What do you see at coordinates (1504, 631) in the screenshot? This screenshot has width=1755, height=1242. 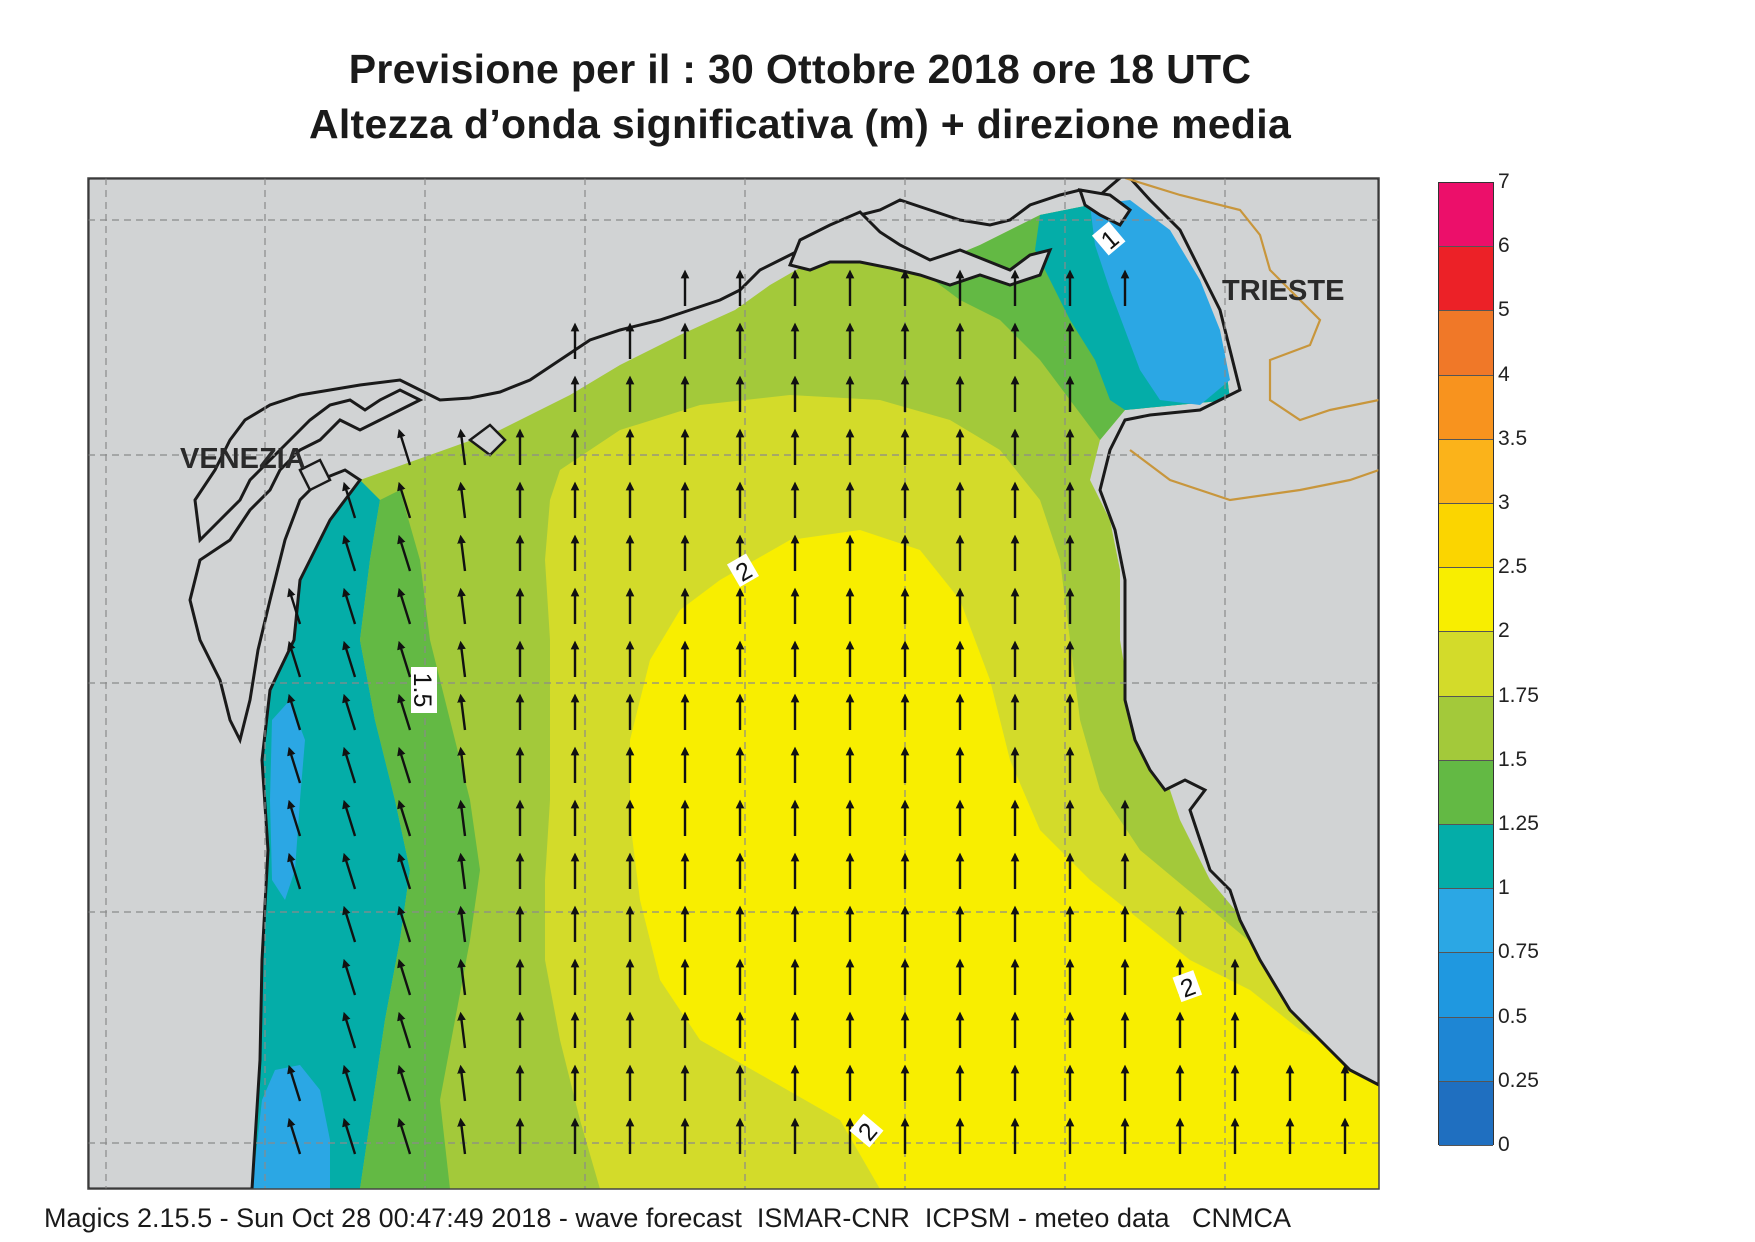 I see `colorbar-tick-label: 2` at bounding box center [1504, 631].